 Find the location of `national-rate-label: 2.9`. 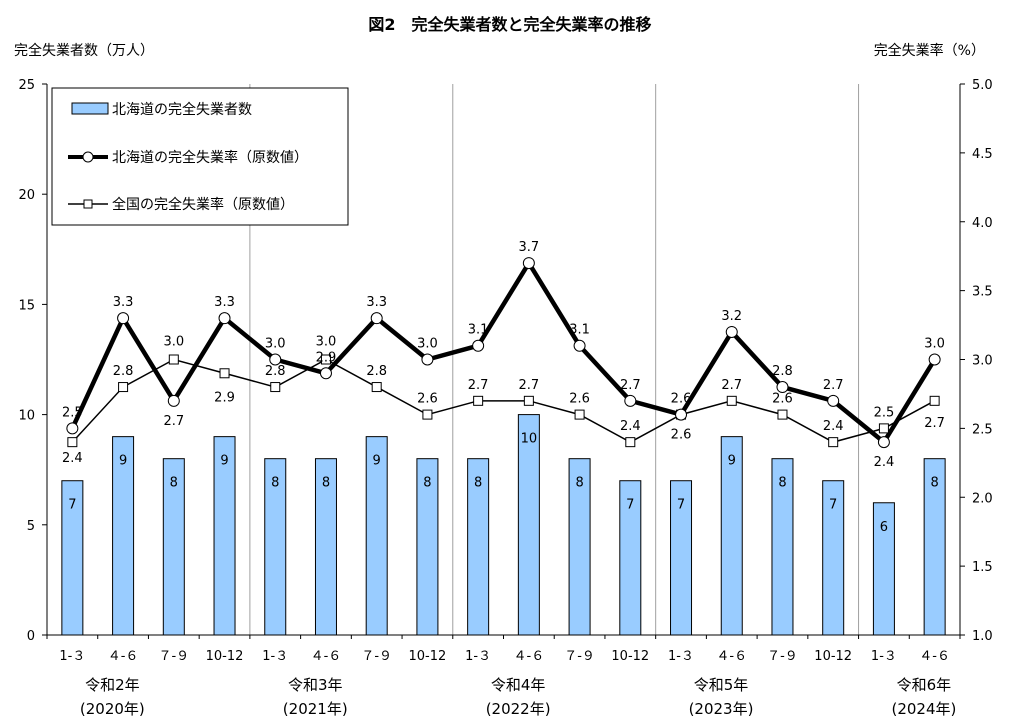

national-rate-label: 2.9 is located at coordinates (224, 397).